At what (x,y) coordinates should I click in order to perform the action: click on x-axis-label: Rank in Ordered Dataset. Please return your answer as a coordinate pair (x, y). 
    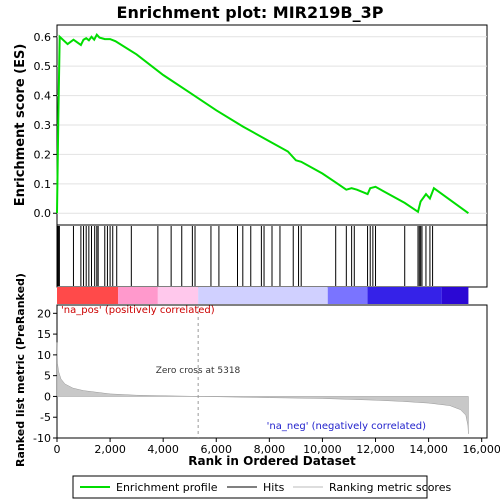
    Looking at the image, I should click on (272, 461).